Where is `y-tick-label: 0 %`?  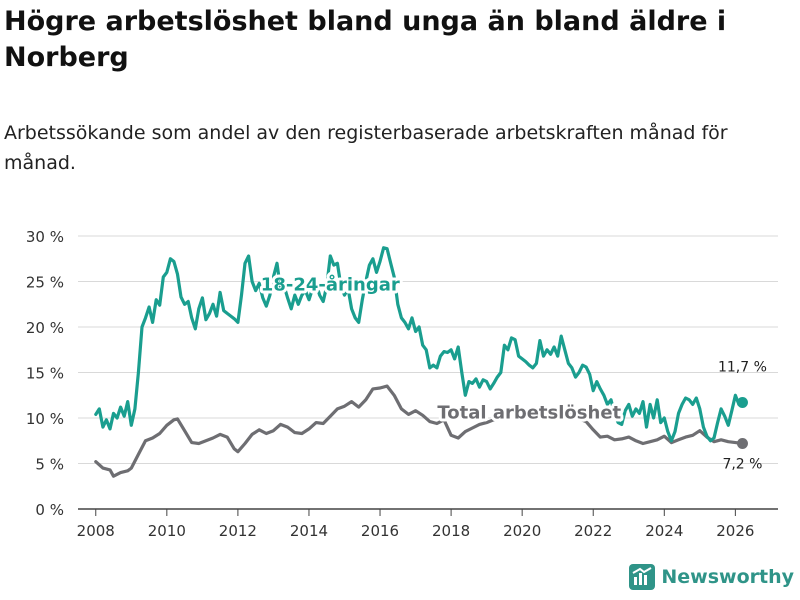 y-tick-label: 0 % is located at coordinates (49, 510).